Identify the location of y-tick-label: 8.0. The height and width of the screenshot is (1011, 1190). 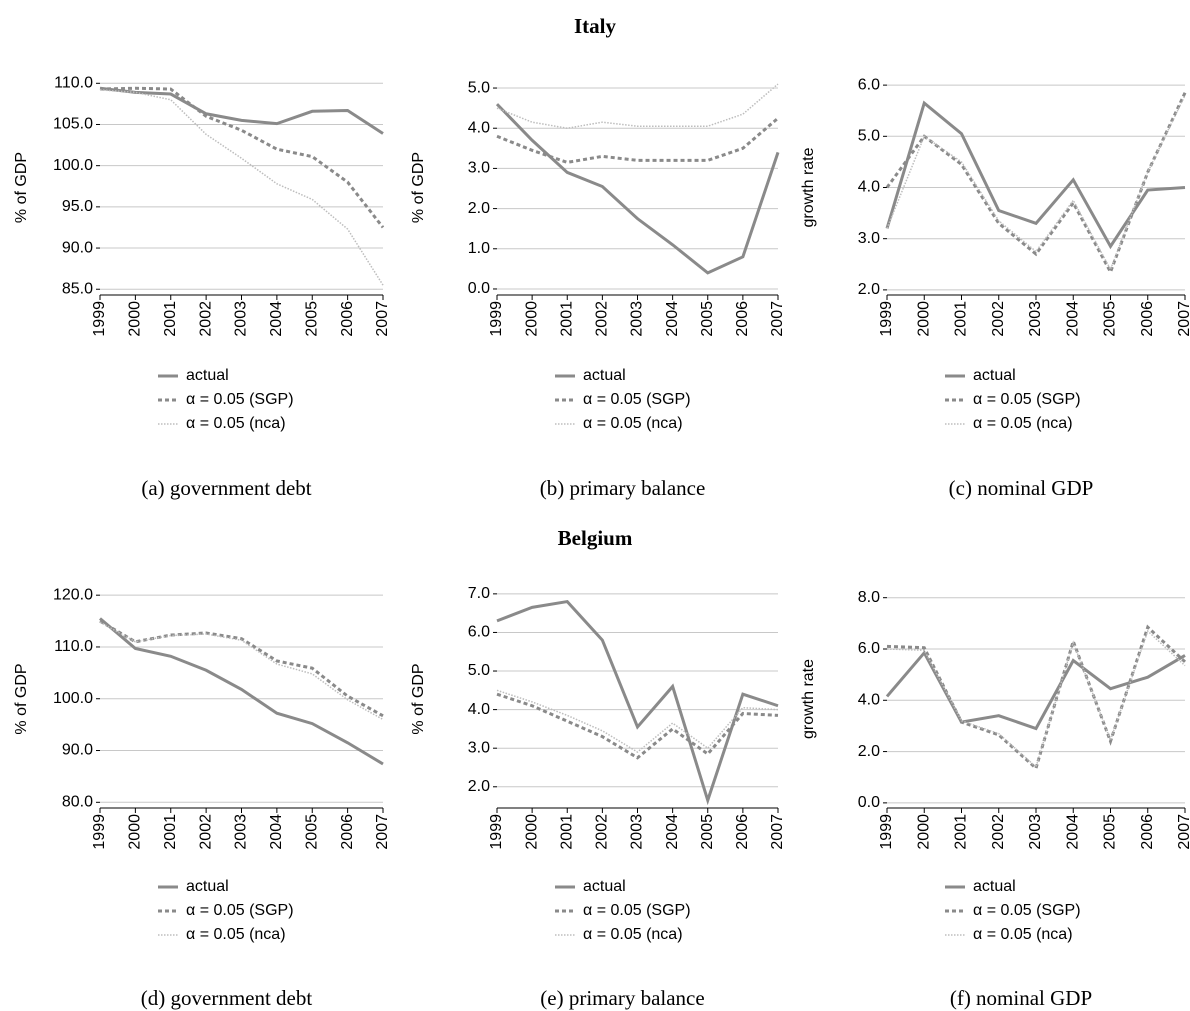
(869, 597).